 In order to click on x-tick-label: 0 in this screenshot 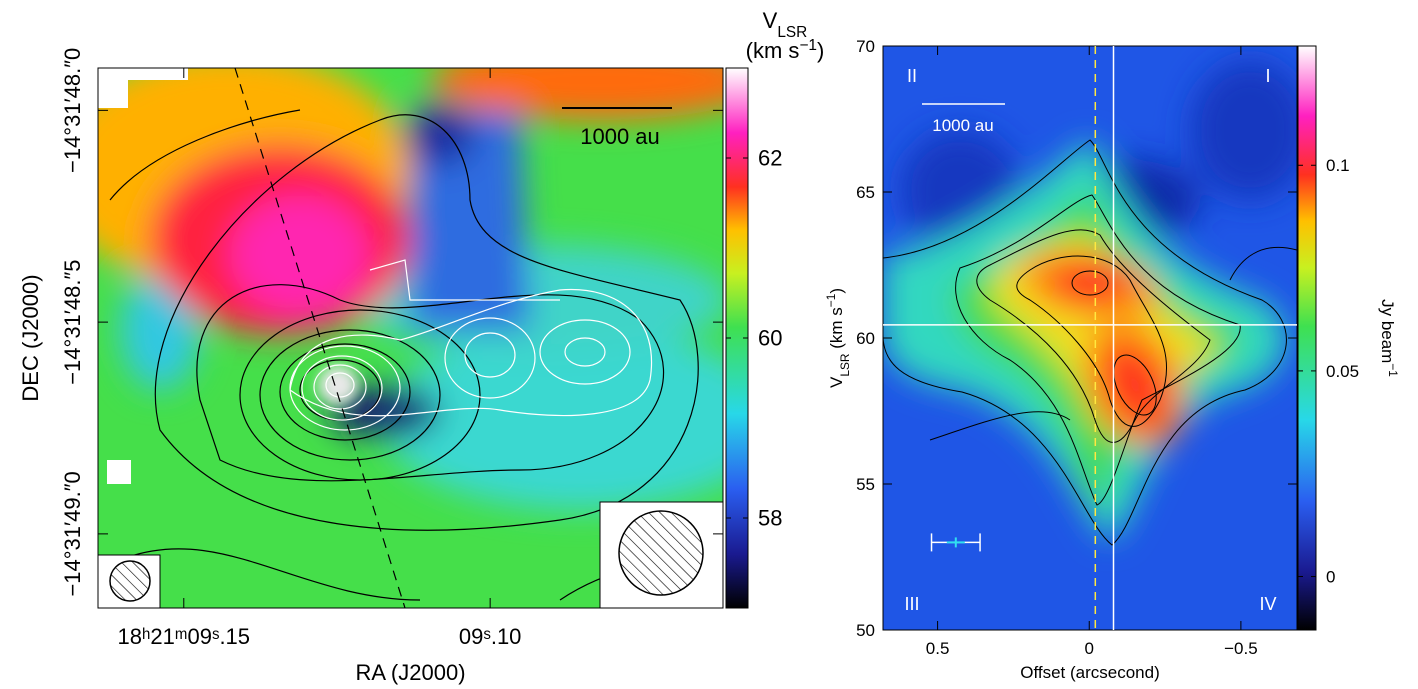, I will do `click(1089, 648)`.